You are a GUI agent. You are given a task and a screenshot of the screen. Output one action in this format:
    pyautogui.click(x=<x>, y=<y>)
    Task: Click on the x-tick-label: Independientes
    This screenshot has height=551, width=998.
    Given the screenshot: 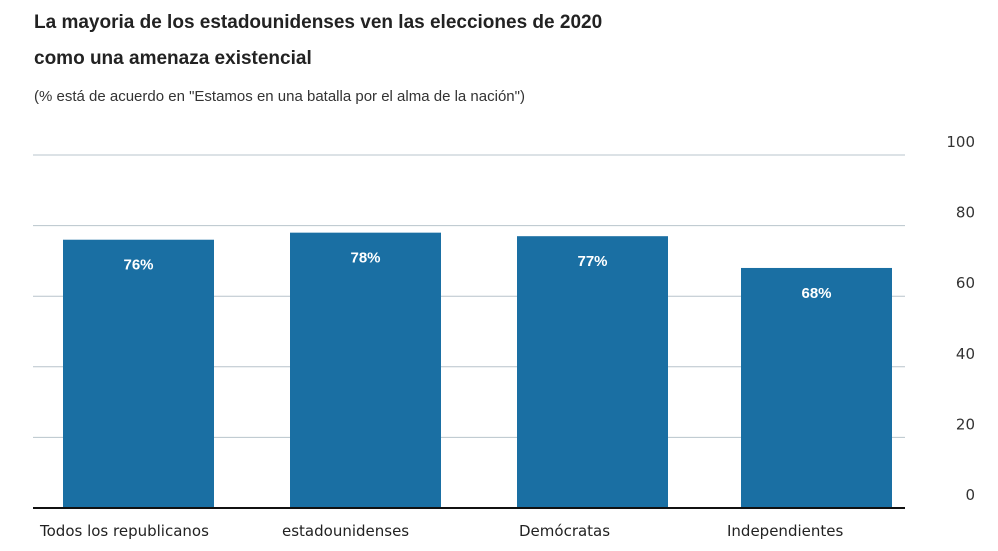 What is the action you would take?
    pyautogui.click(x=785, y=531)
    